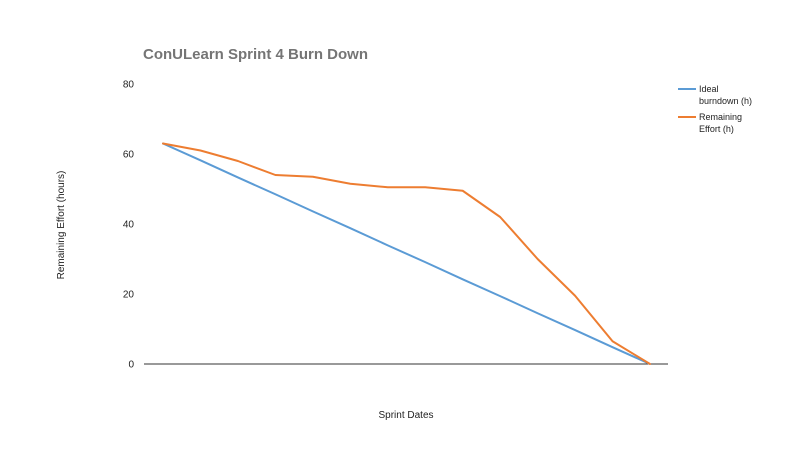 This screenshot has height=449, width=811. Describe the element at coordinates (725, 101) in the screenshot. I see `legend-label: burndown (h)` at that location.